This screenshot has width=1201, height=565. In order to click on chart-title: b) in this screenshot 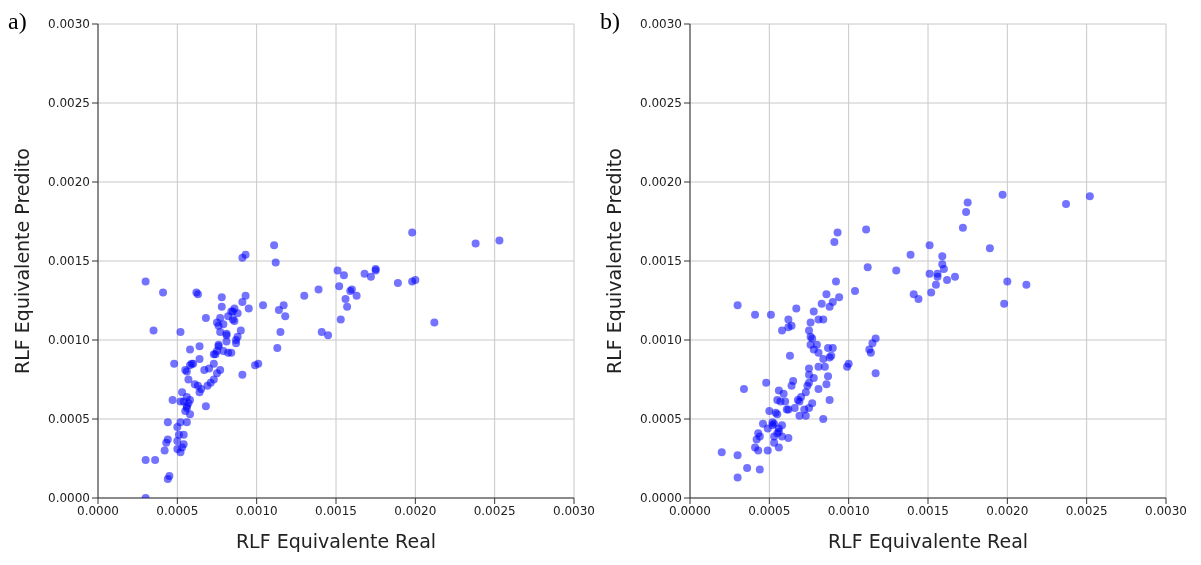, I will do `click(610, 21)`.